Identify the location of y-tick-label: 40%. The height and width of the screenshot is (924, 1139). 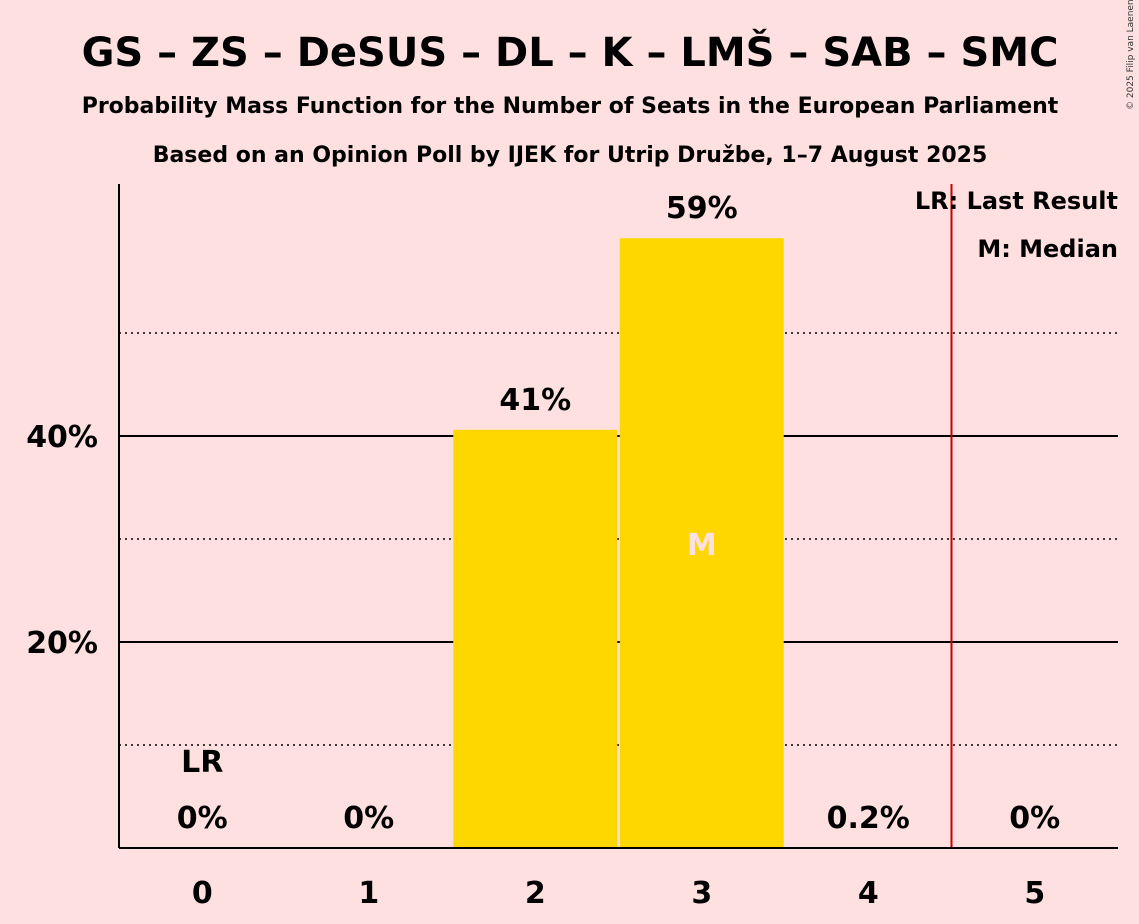
(62, 437).